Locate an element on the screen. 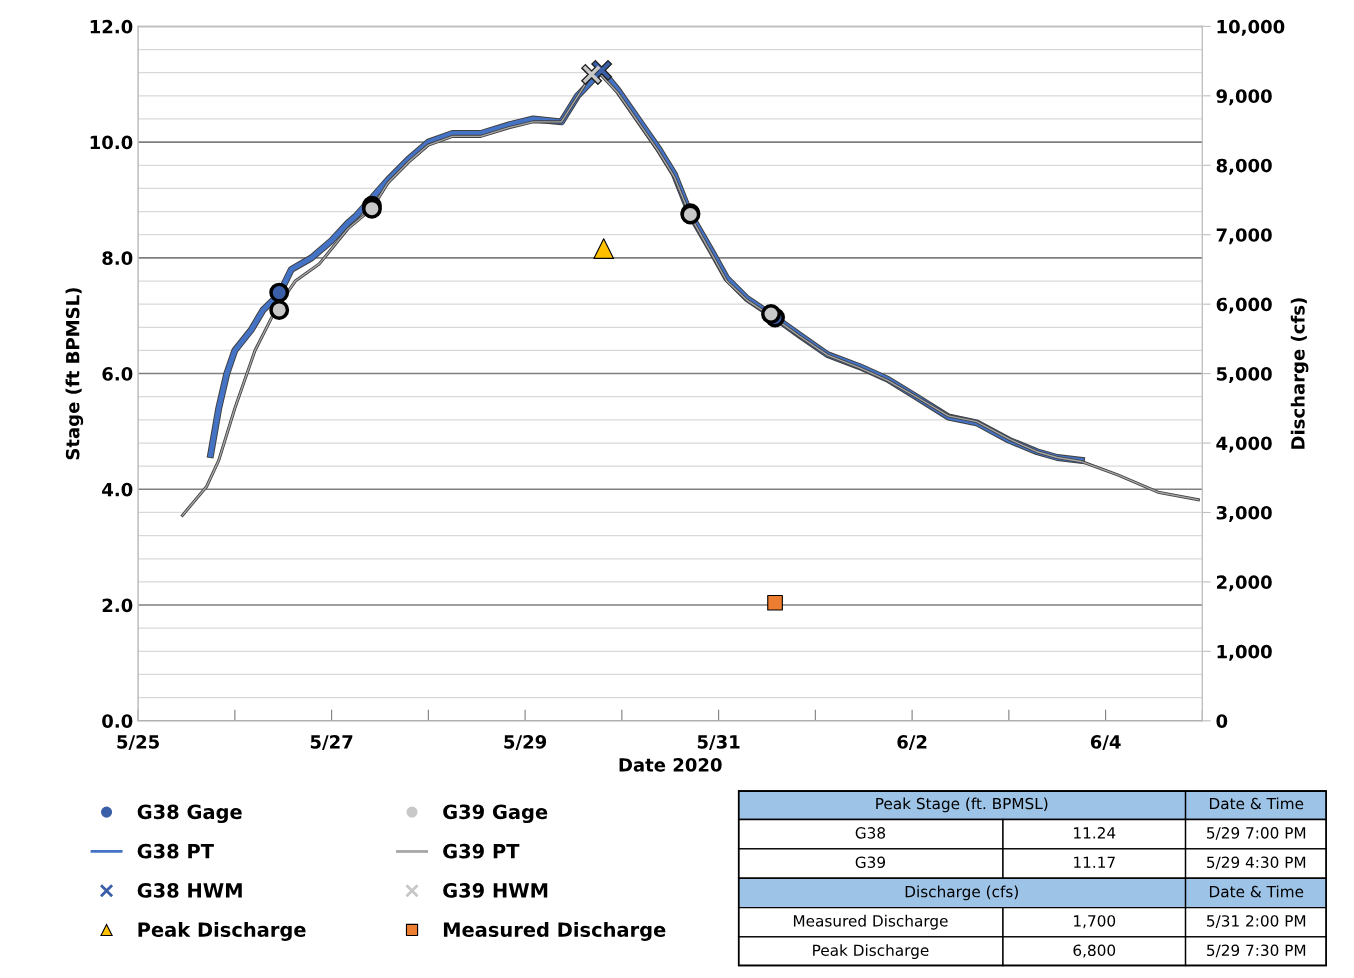 This screenshot has height=978, width=1354. text: Peak Discharge is located at coordinates (871, 951).